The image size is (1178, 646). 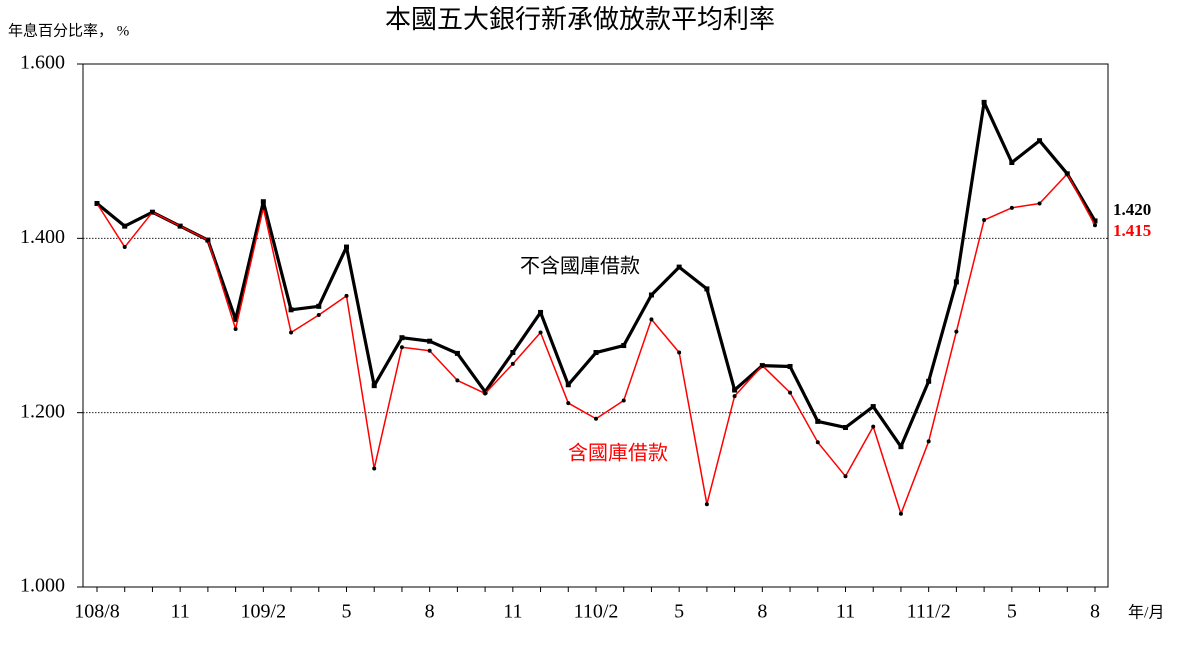 What do you see at coordinates (1132, 230) in the screenshot?
I see `value-label: 1.415` at bounding box center [1132, 230].